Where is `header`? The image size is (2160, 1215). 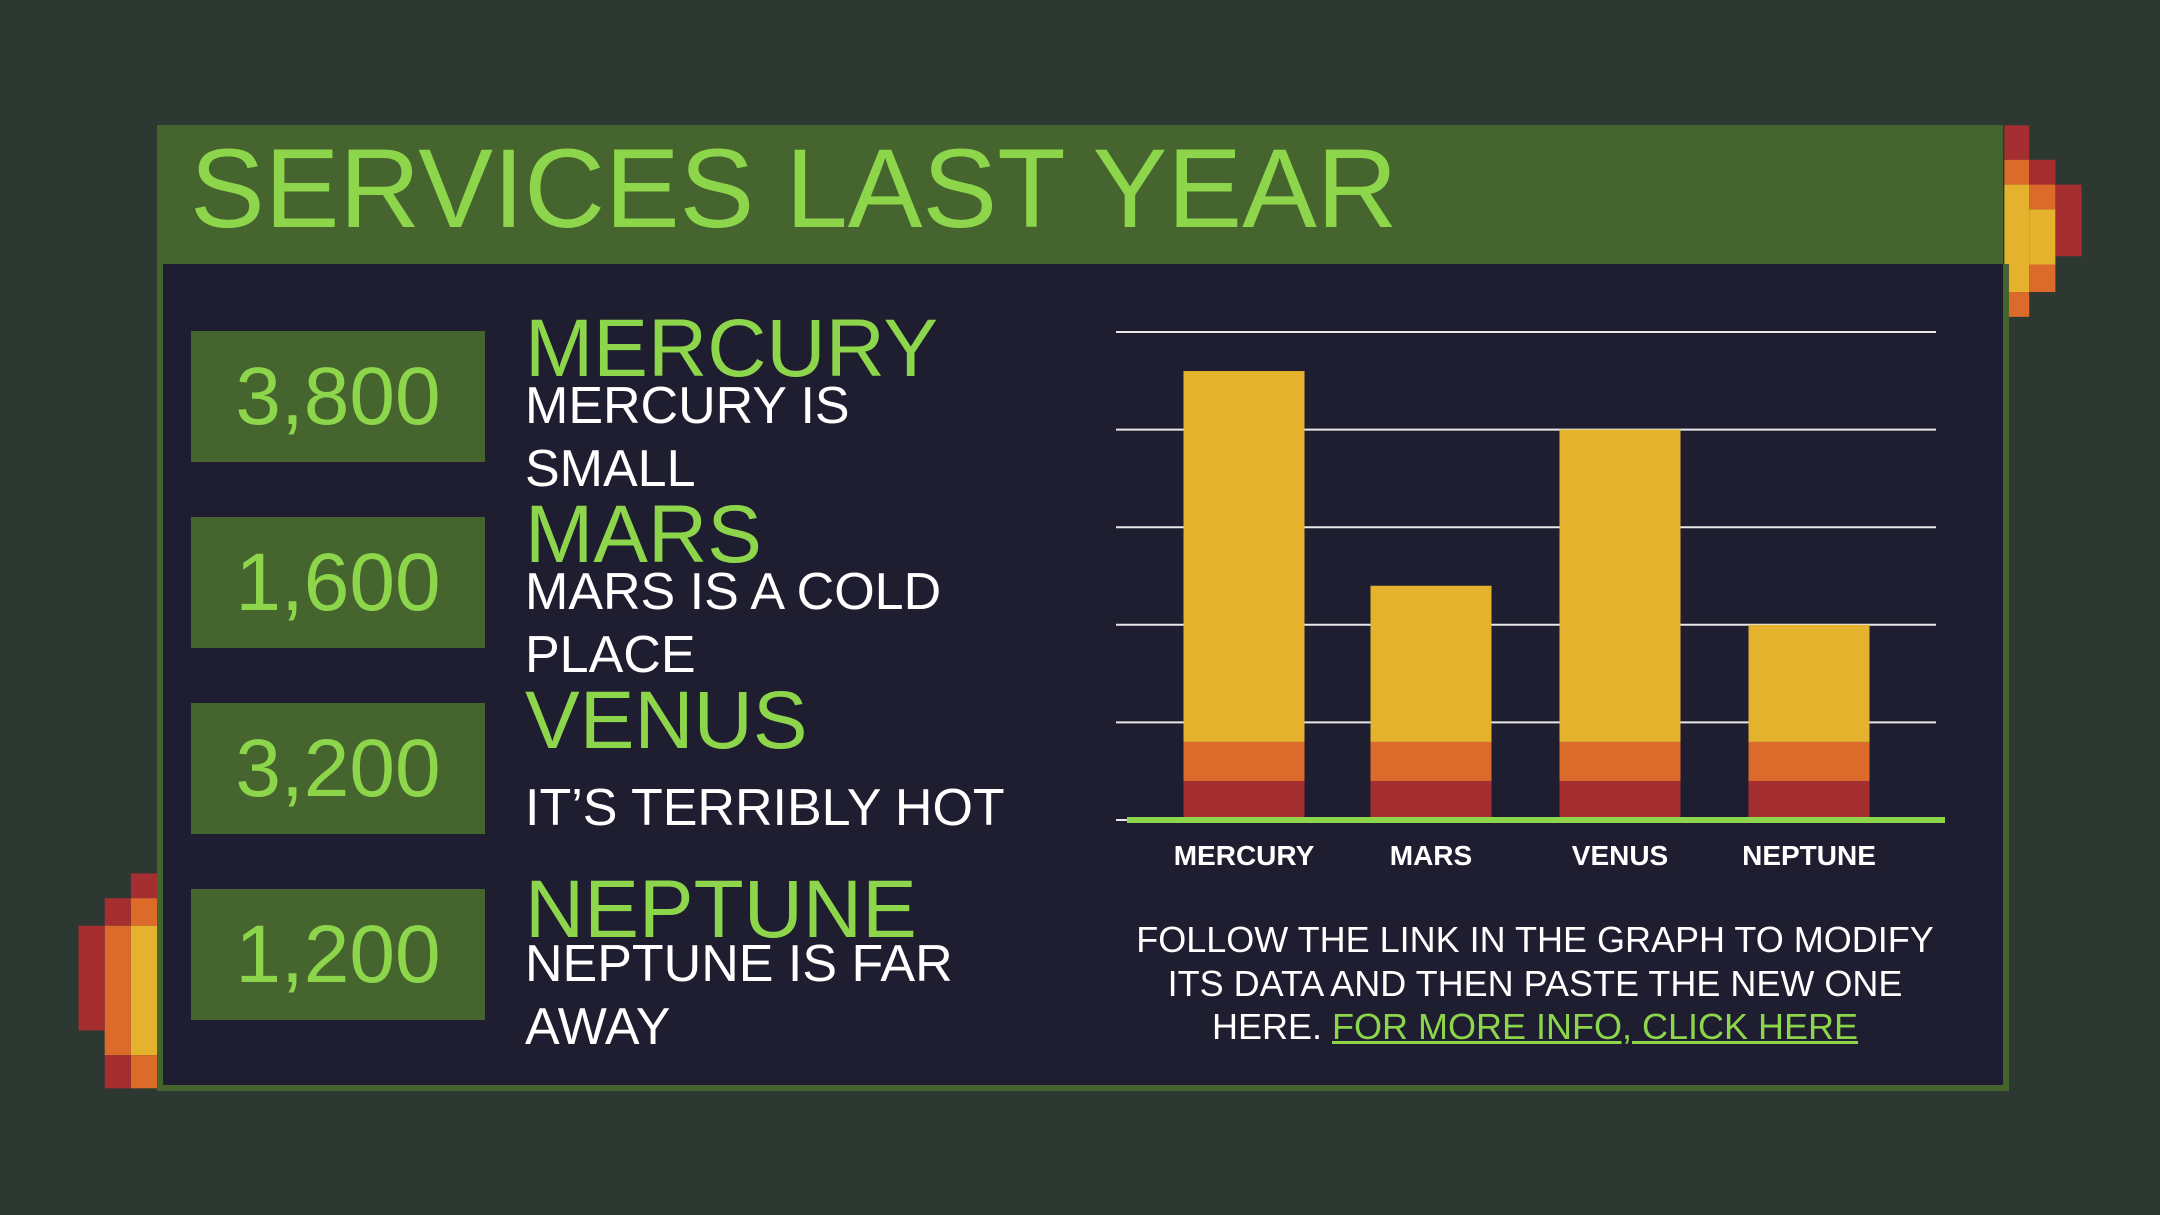
header is located at coordinates (1080, 194).